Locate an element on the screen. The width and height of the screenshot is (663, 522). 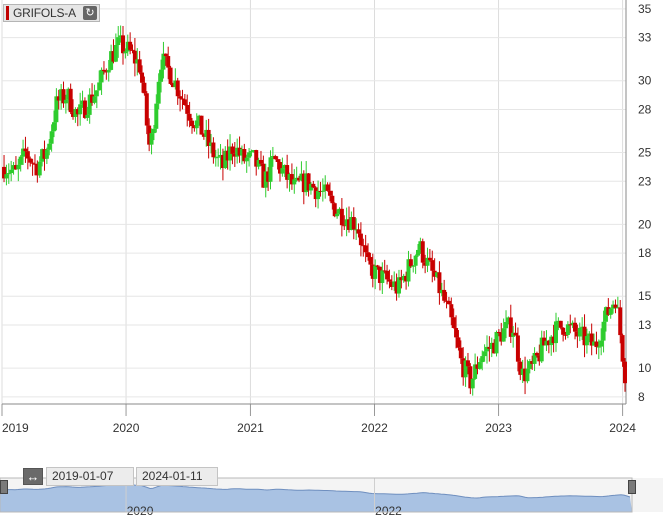
y-tick-label: 10 is located at coordinates (645, 368).